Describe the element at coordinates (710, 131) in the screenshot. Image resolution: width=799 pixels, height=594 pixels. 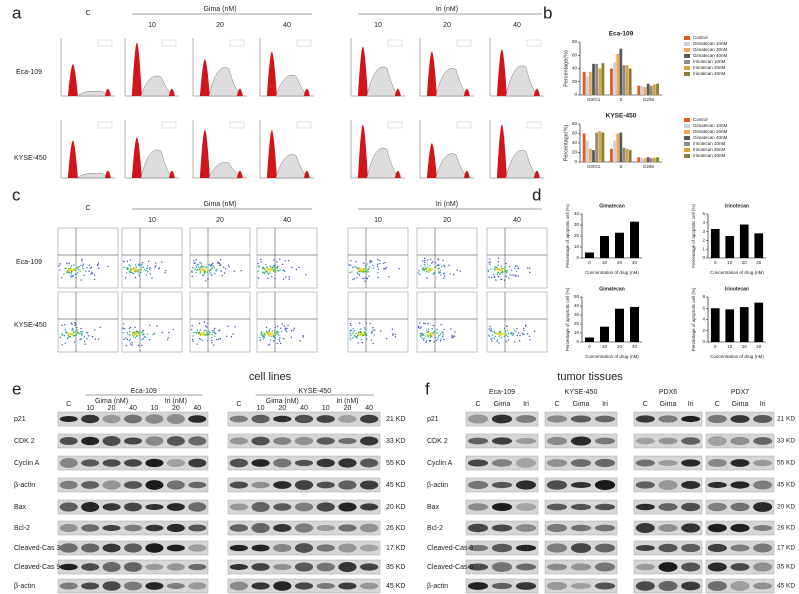
I see `label: Gimatecan 20nM` at that location.